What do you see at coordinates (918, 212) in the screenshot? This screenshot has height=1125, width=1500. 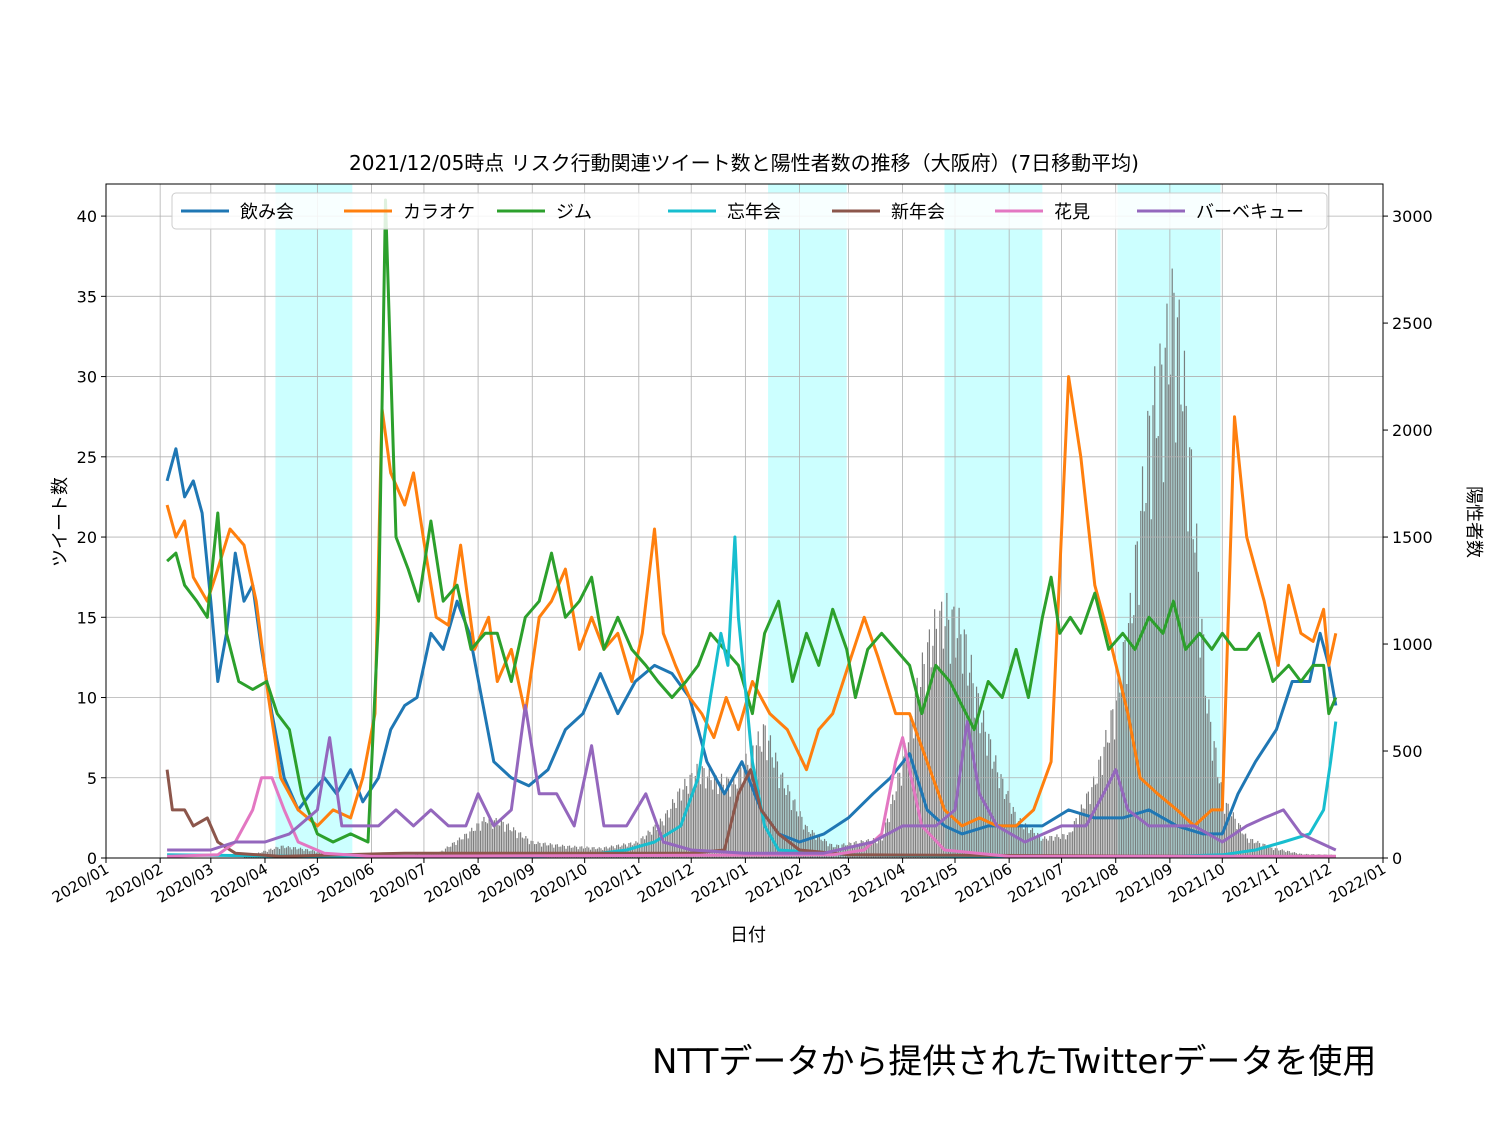 I see `legend-label: 新年会` at bounding box center [918, 212].